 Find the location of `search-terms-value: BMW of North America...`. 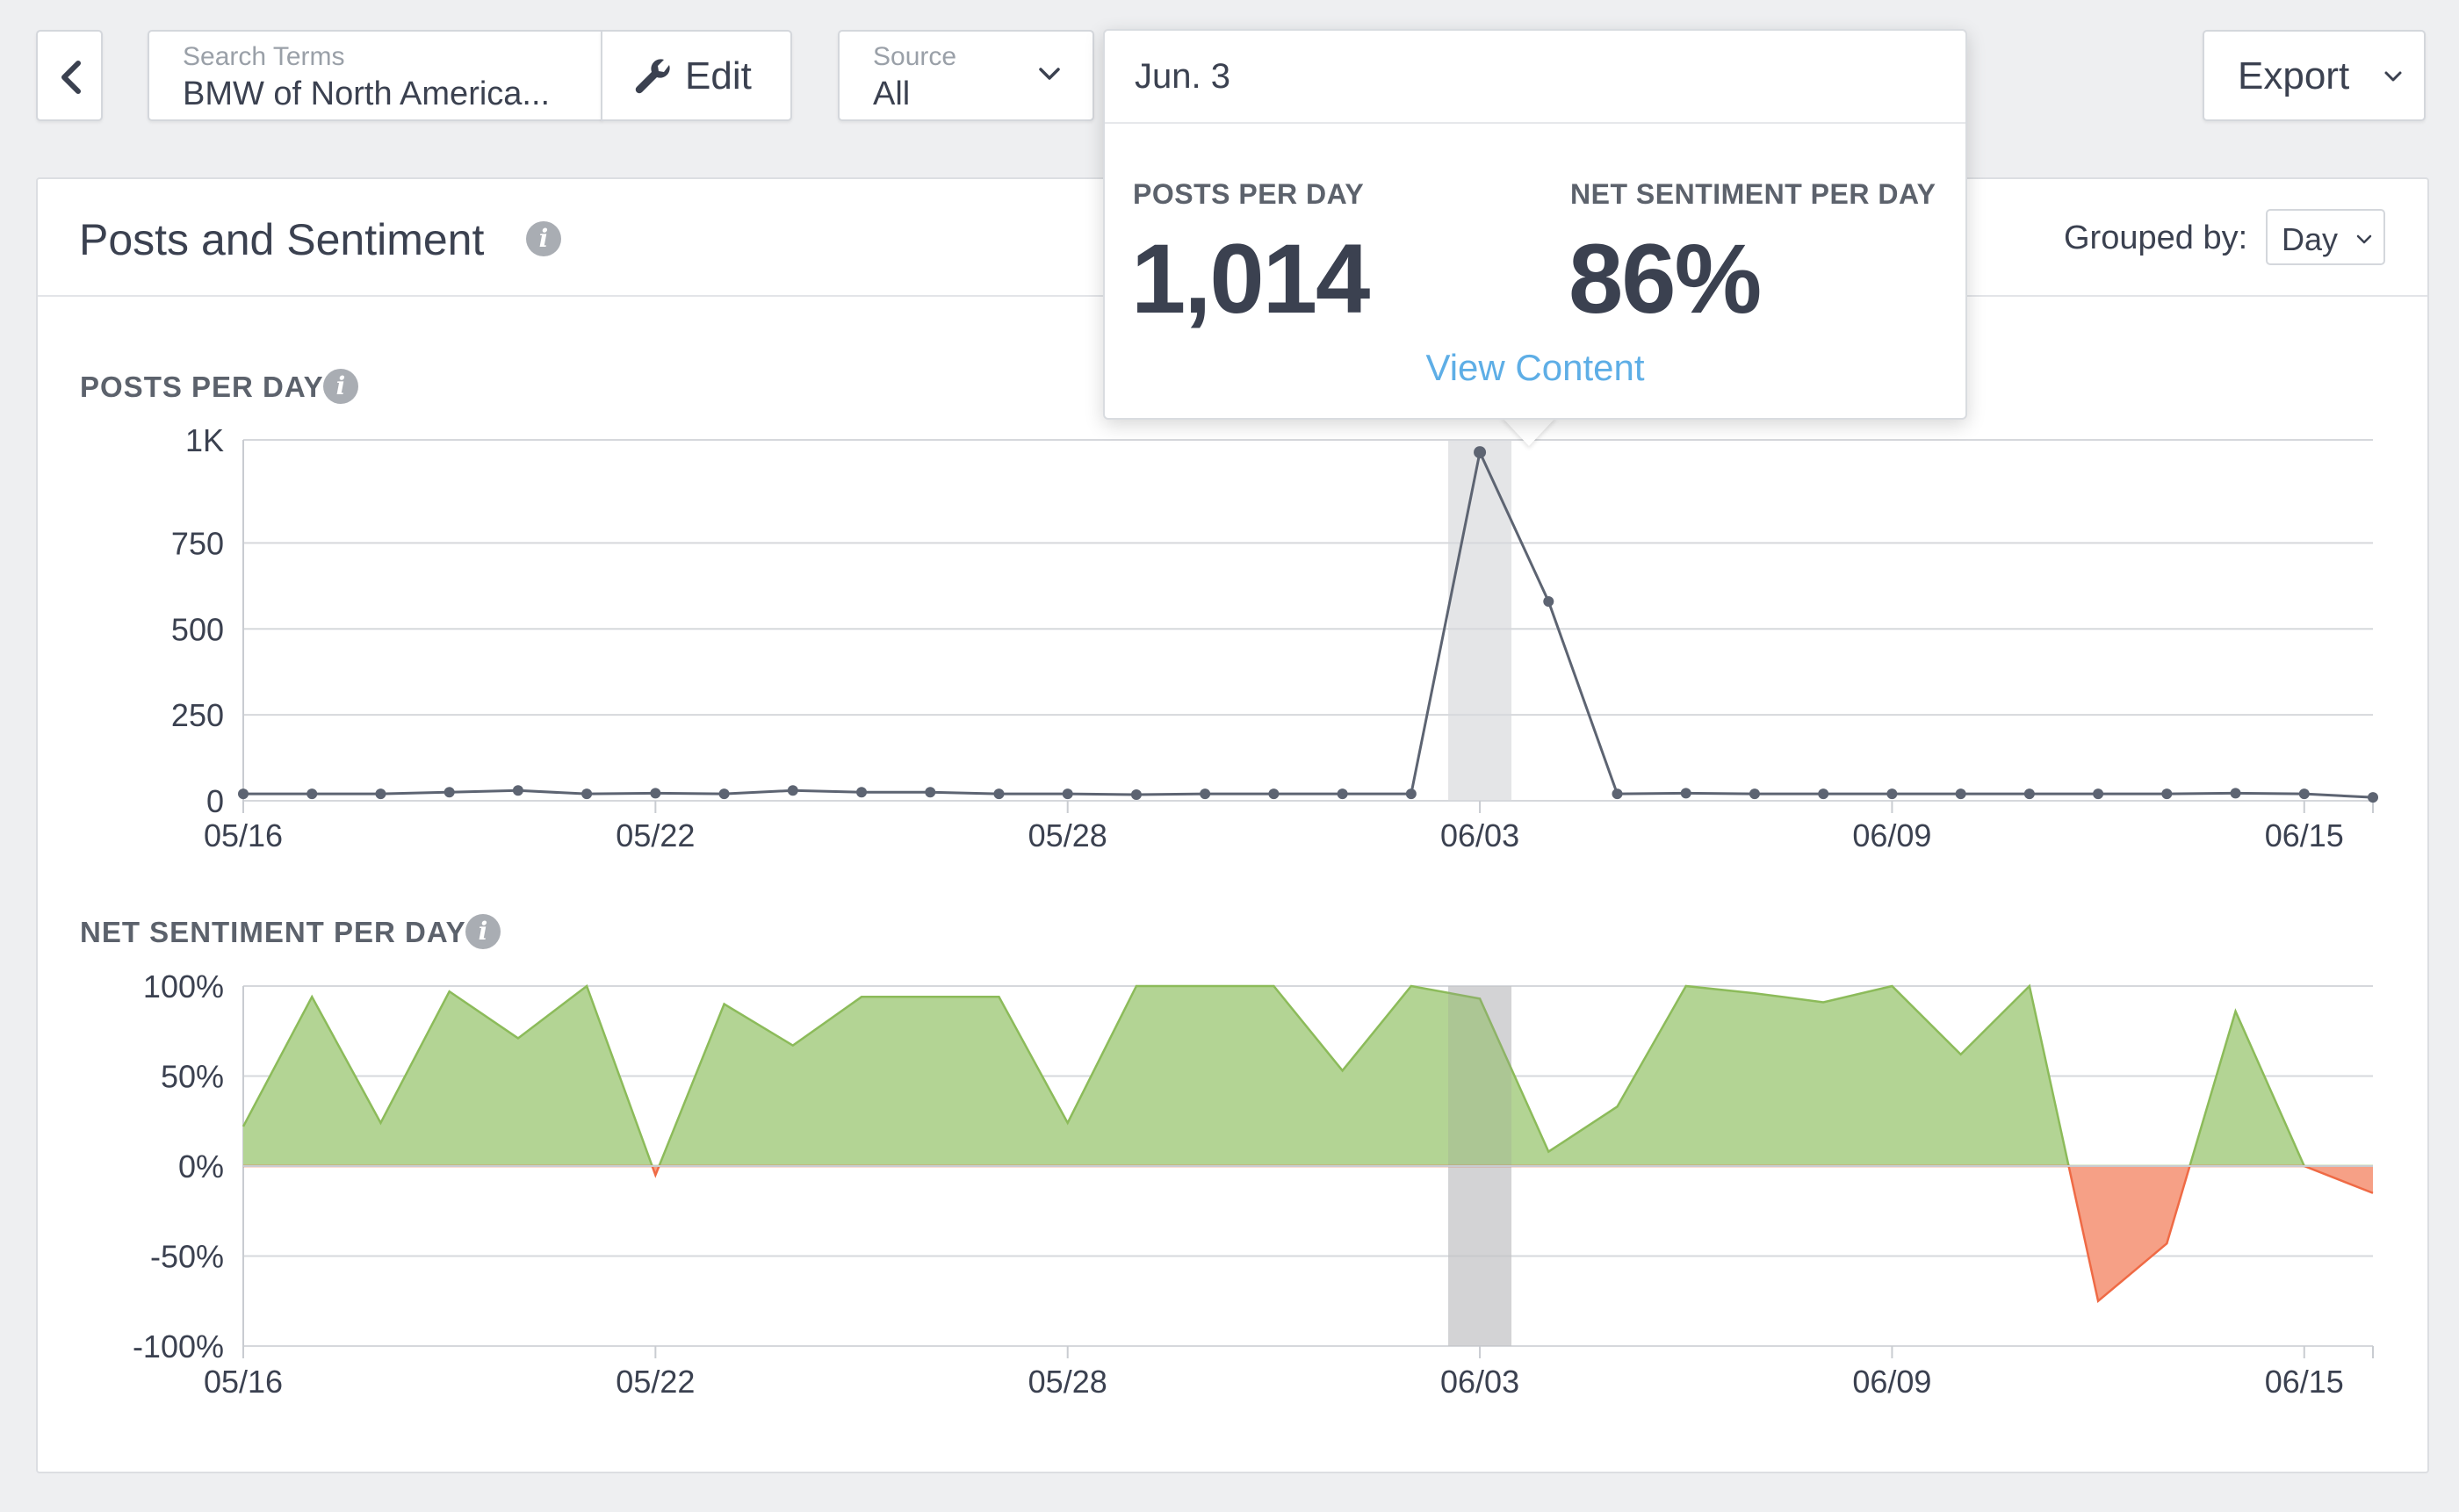

search-terms-value: BMW of North America... is located at coordinates (367, 94).